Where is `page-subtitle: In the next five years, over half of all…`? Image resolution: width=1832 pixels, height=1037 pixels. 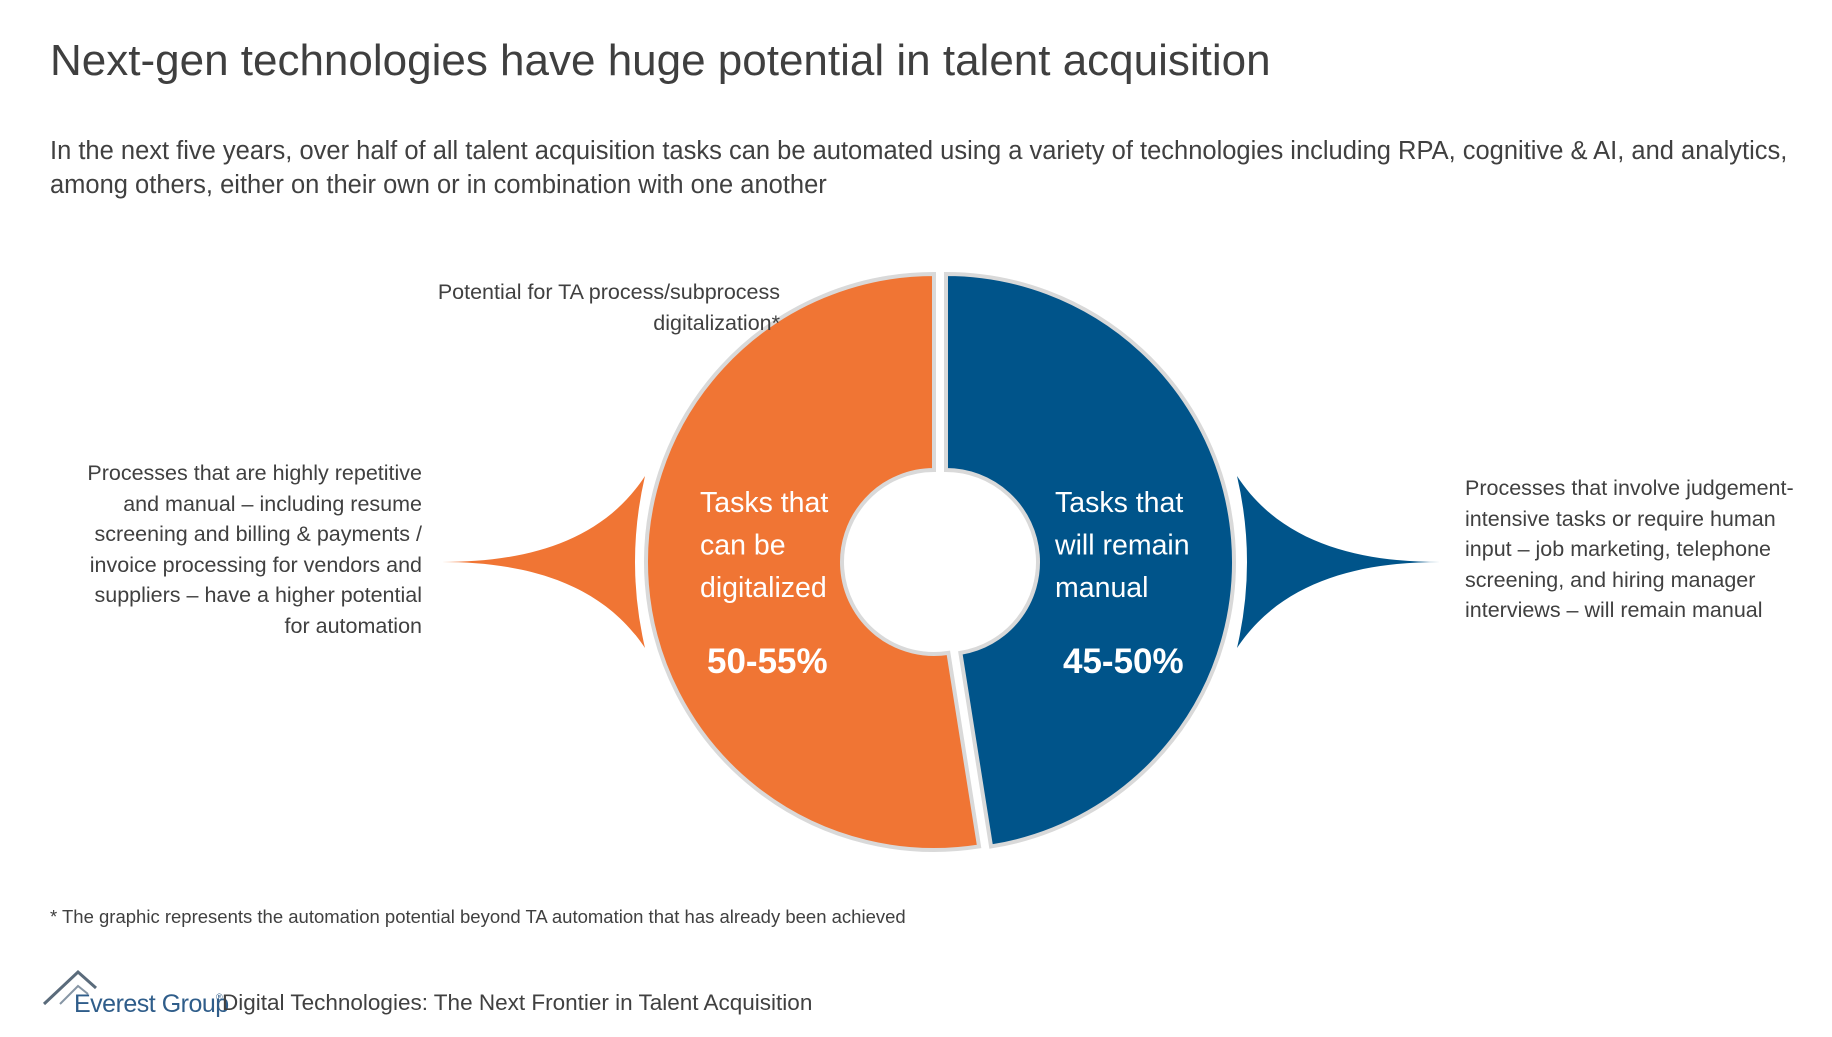 page-subtitle: In the next five years, over half of all… is located at coordinates (919, 168).